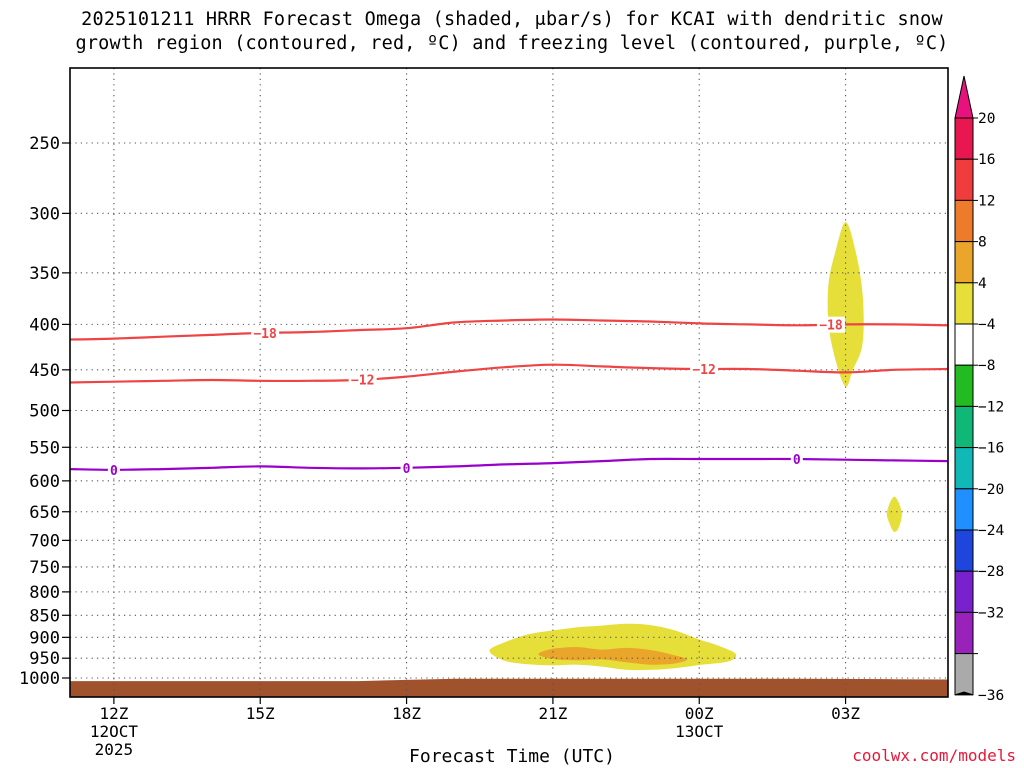 The width and height of the screenshot is (1024, 768). Describe the element at coordinates (934, 755) in the screenshot. I see `source-credit-link: coolwx.com/models` at that location.